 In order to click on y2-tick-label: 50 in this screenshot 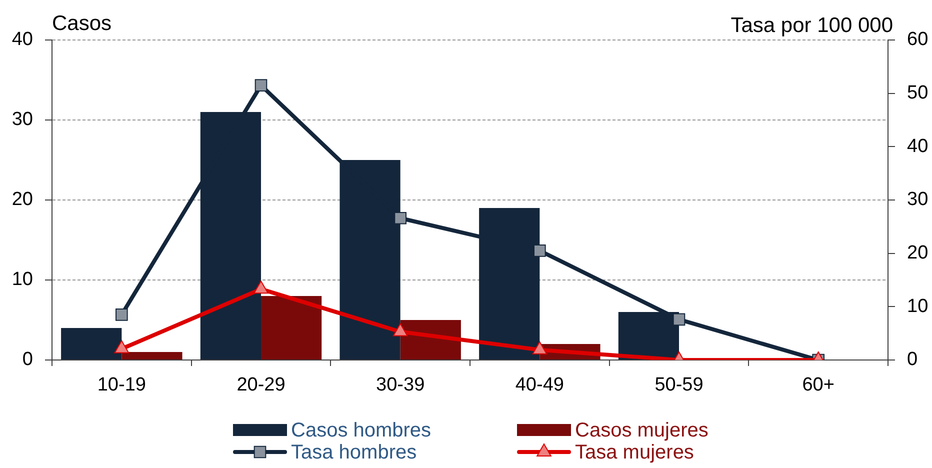, I will do `click(917, 93)`.